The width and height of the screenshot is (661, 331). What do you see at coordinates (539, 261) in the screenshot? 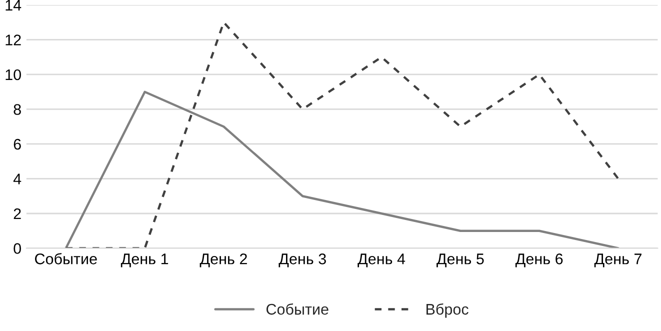
I see `x-tick-label: День 6` at bounding box center [539, 261].